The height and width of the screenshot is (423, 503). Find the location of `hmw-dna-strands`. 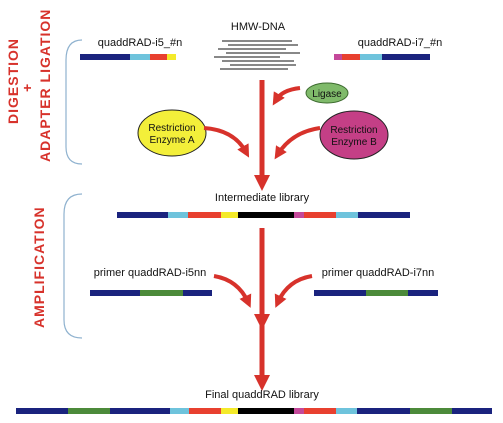

hmw-dna-strands is located at coordinates (257, 55).